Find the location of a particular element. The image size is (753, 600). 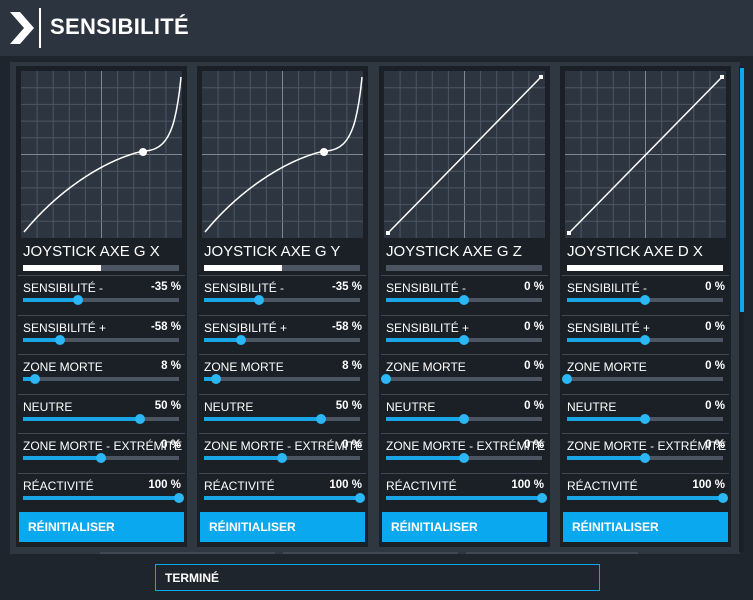

setting-row: NEUTRE 50 % is located at coordinates (282, 413).